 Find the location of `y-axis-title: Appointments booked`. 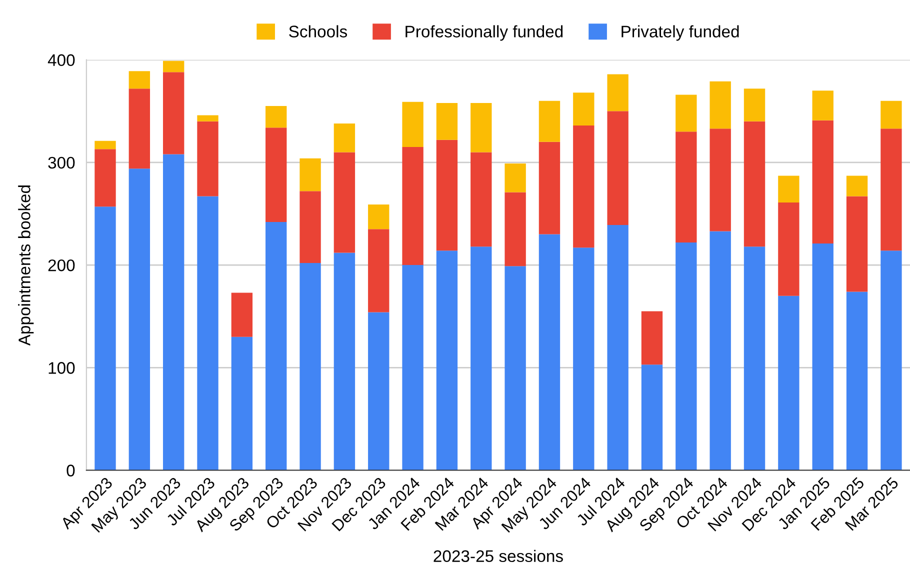

y-axis-title: Appointments booked is located at coordinates (26, 266).